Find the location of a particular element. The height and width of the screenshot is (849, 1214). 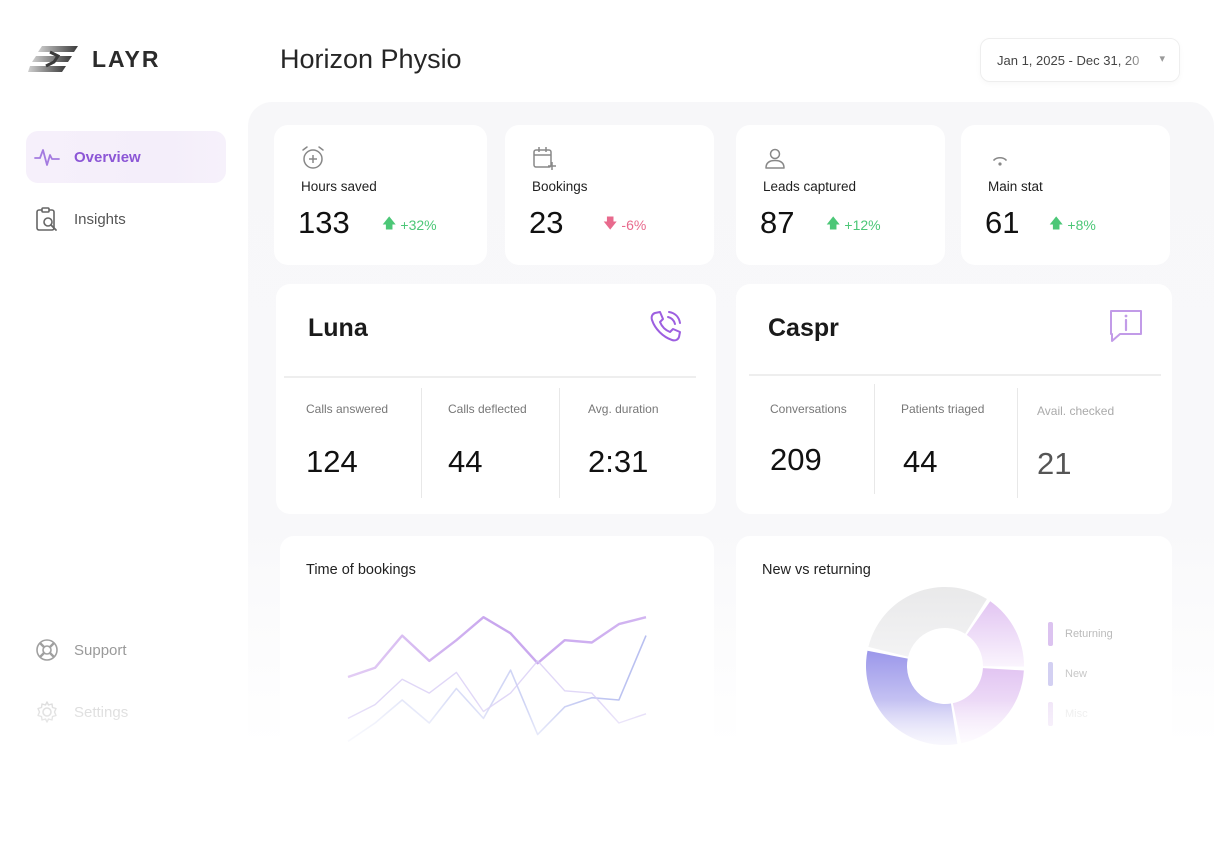

chart-card-time-of-bookings: Time of bookings is located at coordinates (497, 661).